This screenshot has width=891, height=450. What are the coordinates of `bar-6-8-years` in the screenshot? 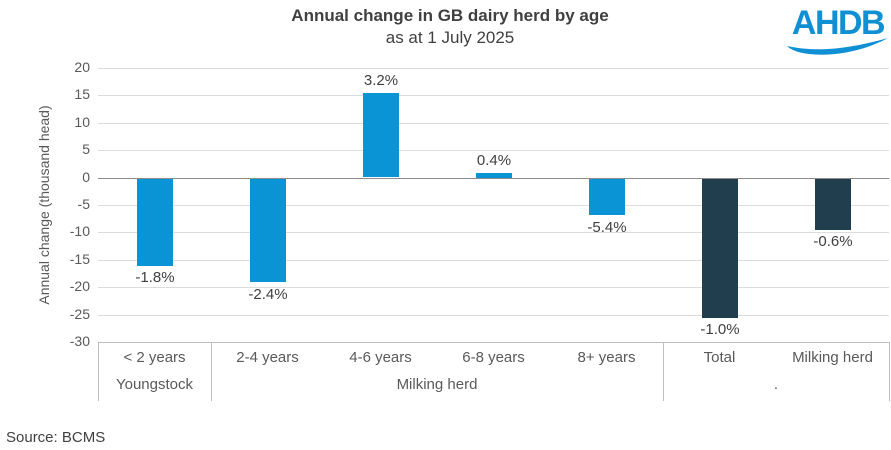 It's located at (494, 175).